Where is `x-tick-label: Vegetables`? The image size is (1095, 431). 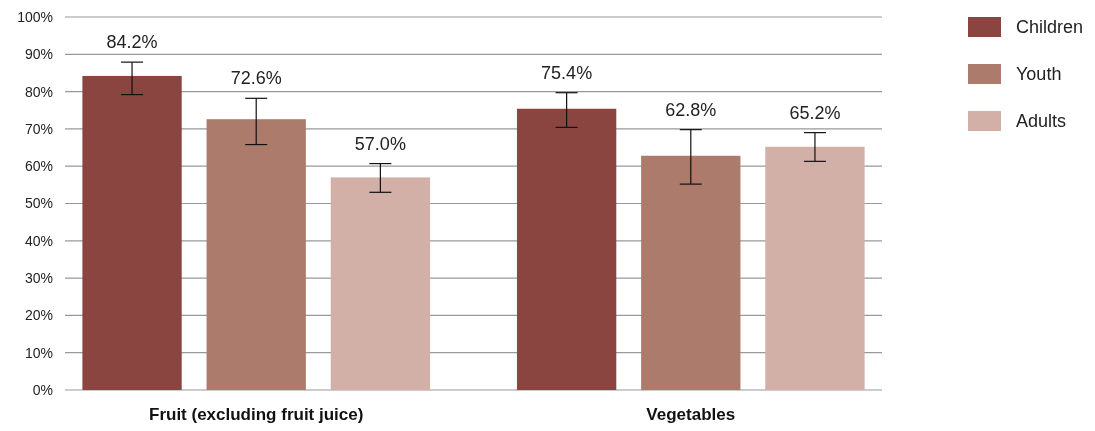
x-tick-label: Vegetables is located at coordinates (691, 414).